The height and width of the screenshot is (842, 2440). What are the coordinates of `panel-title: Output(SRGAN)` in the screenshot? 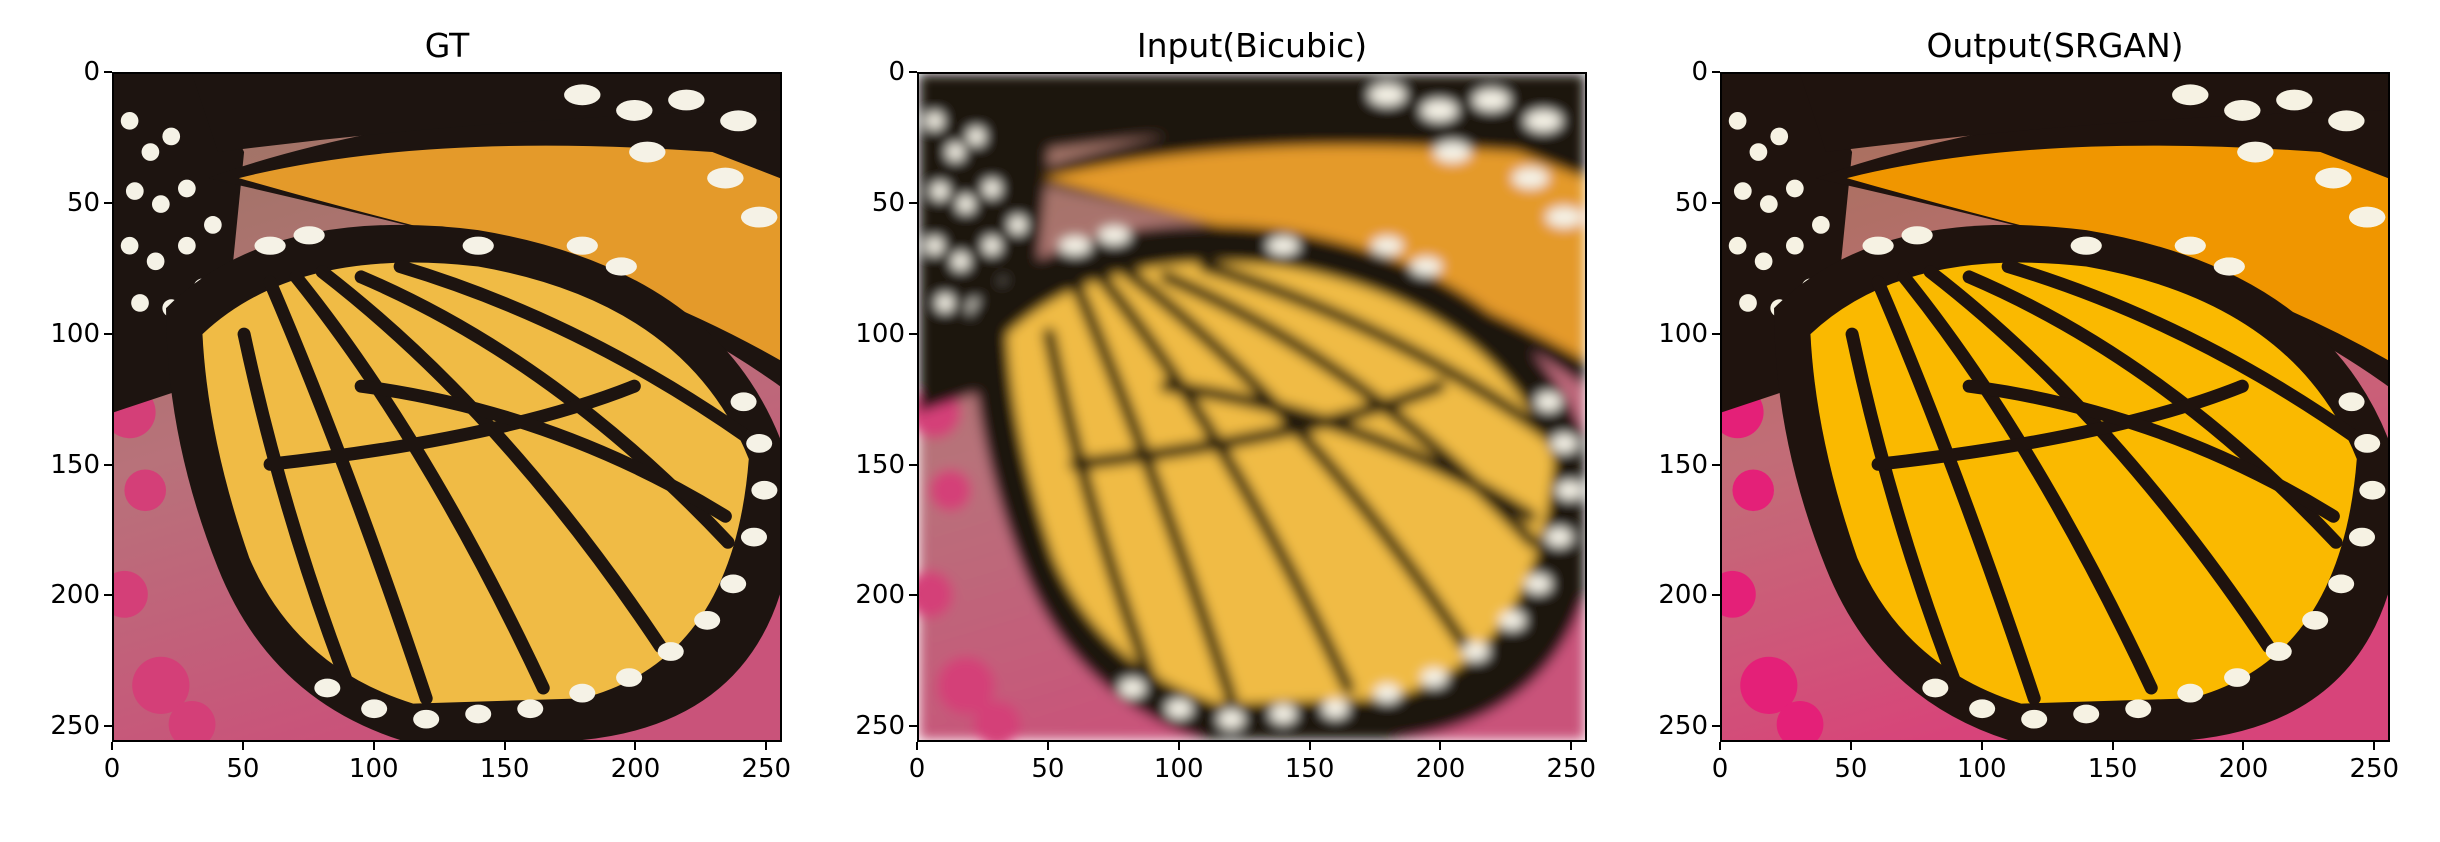 It's located at (2055, 45).